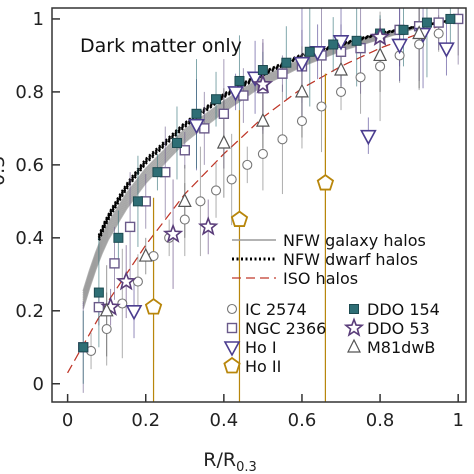  I want to click on legend-label: NGC 2366, so click(285, 328).